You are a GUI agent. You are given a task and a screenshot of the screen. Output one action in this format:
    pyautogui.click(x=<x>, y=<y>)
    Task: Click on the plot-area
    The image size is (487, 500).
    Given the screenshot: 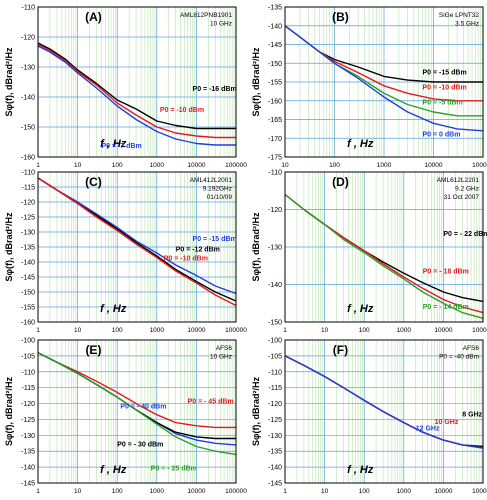 What is the action you would take?
    pyautogui.click(x=137, y=82)
    